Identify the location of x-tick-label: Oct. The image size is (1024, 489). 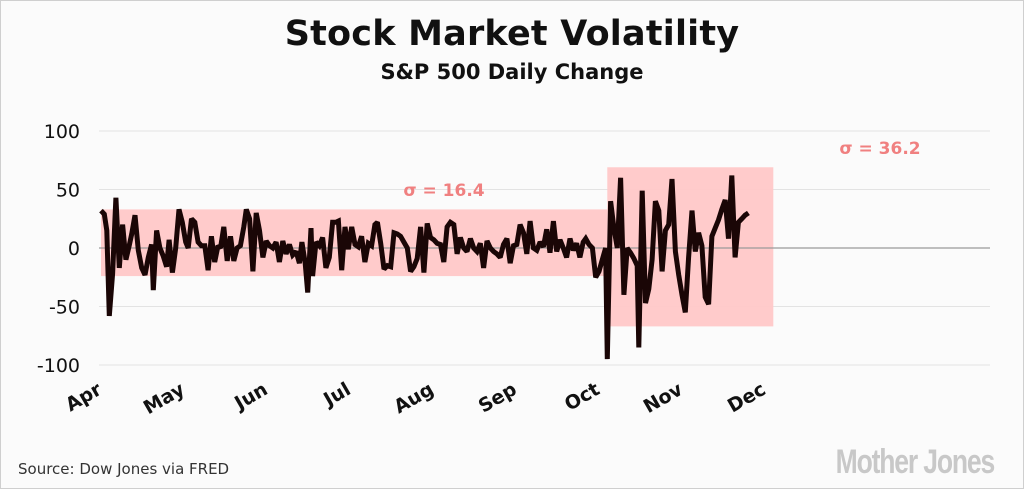
(582, 396).